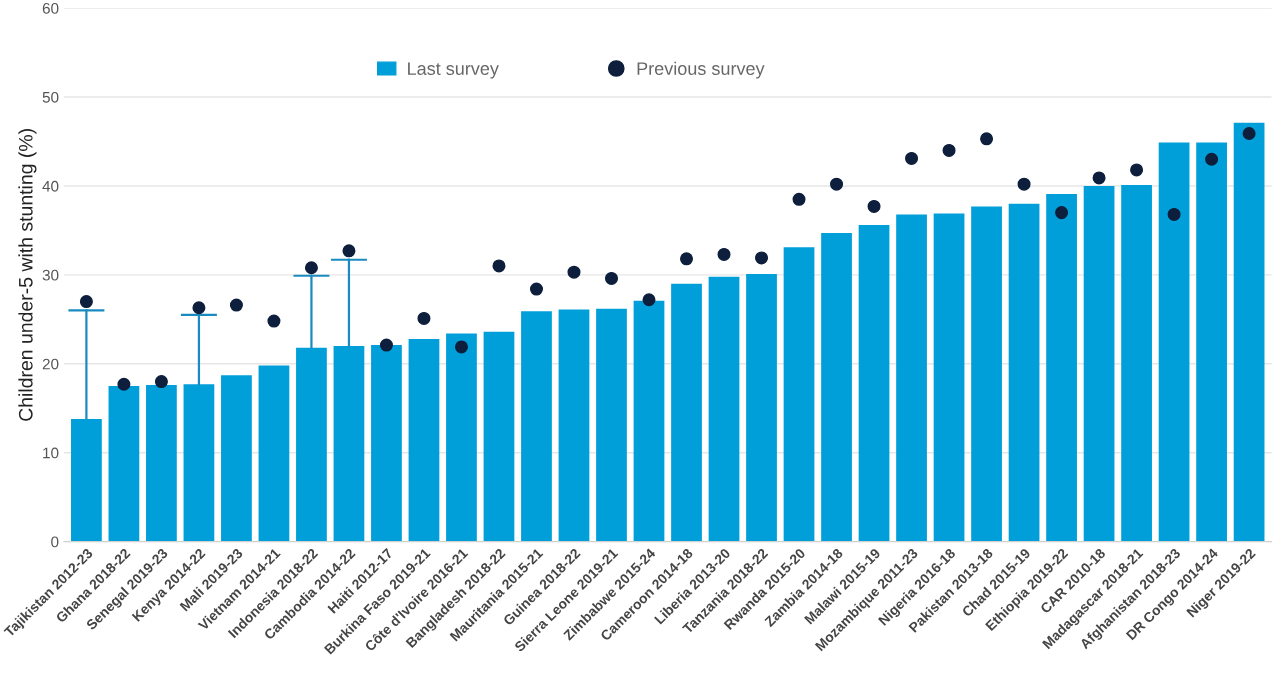 The width and height of the screenshot is (1278, 677). I want to click on y-tick-label: 30, so click(50, 275).